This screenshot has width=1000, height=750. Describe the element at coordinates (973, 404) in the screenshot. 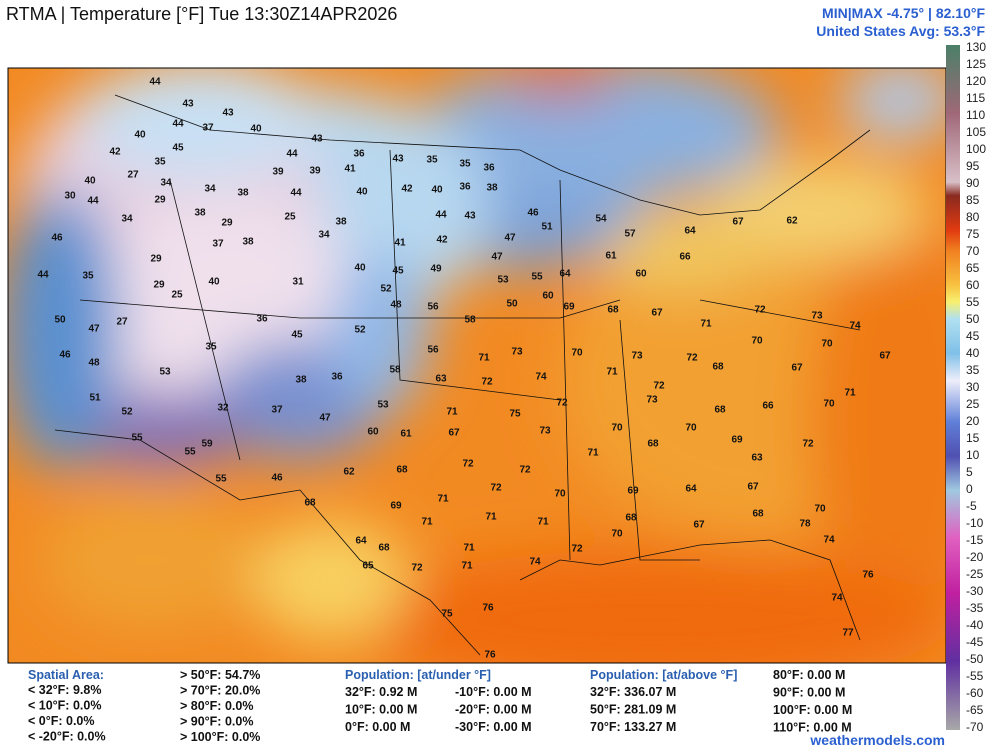

I see `colorbar-label: 25` at that location.